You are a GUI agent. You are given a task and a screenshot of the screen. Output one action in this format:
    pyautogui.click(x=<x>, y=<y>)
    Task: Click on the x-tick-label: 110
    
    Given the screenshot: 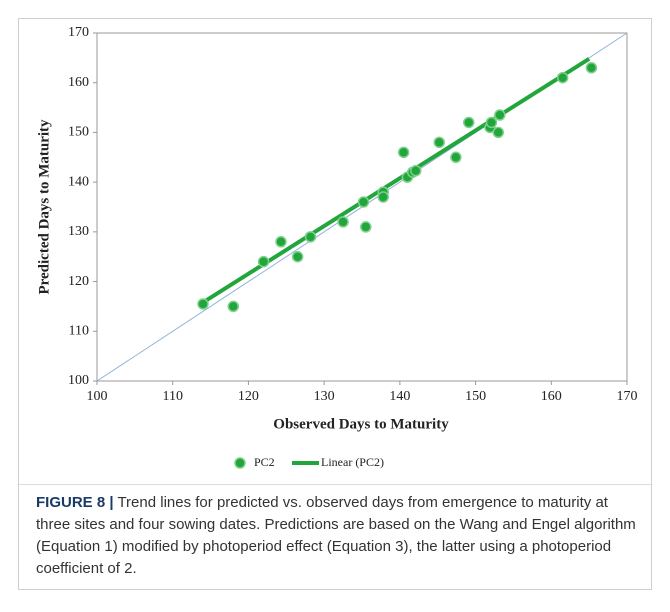 What is the action you would take?
    pyautogui.click(x=172, y=396)
    